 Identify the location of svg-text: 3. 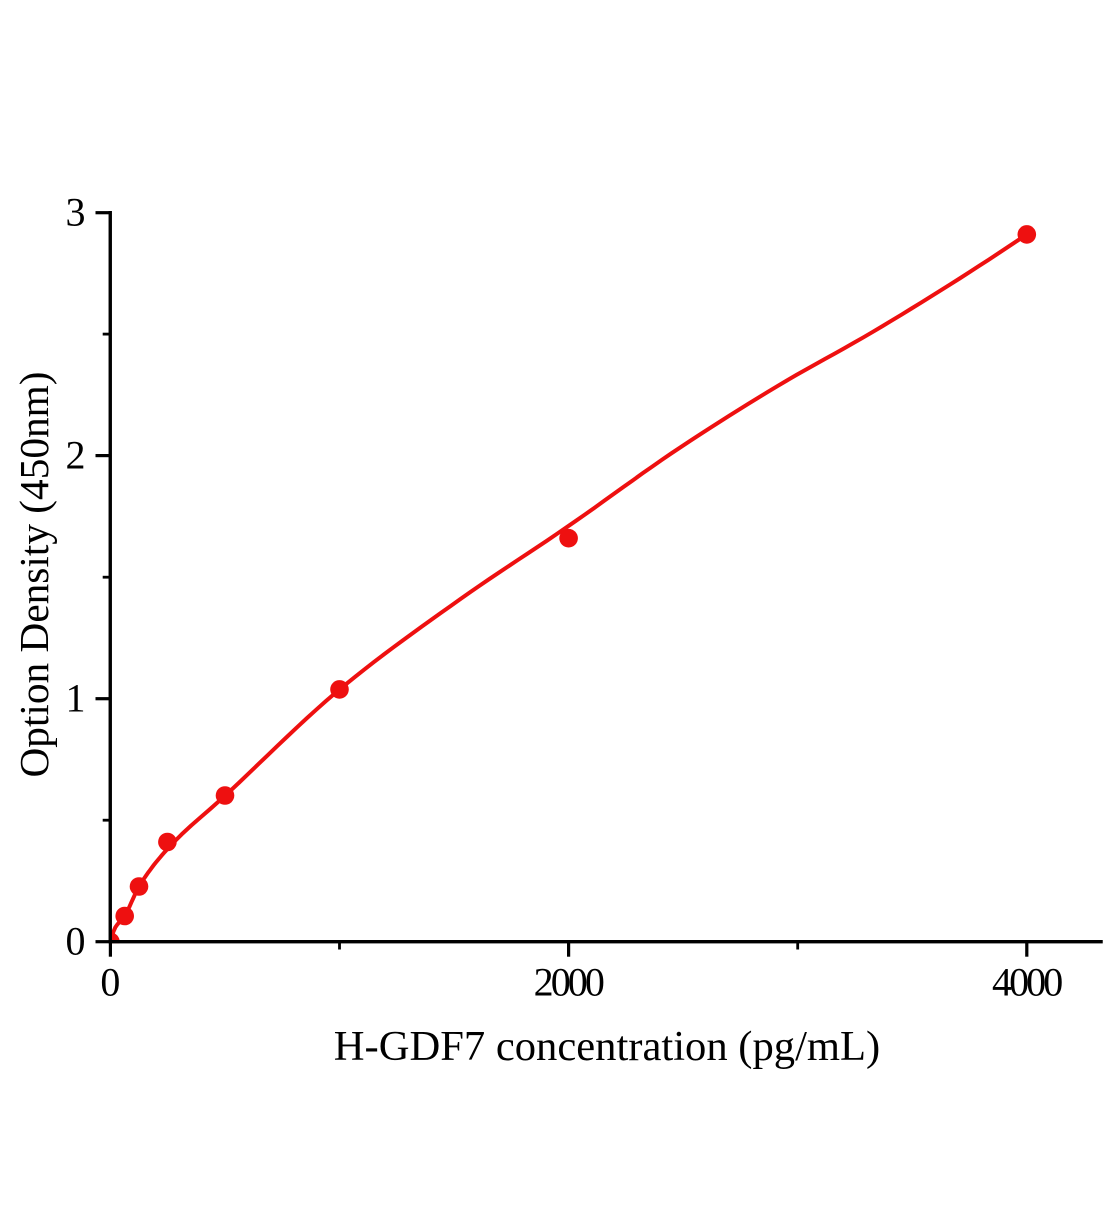
(76, 212).